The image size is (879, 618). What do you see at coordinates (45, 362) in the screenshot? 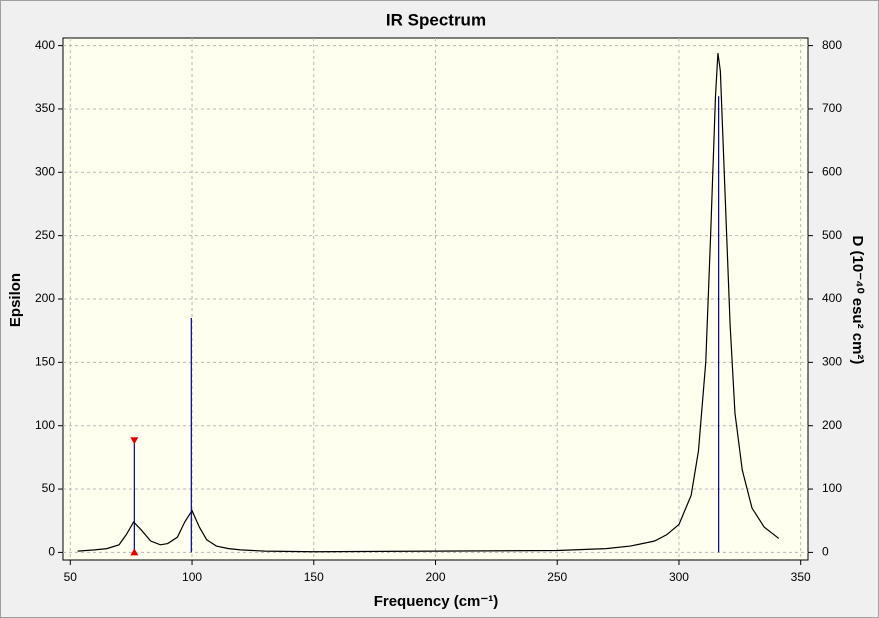
I see `y-tick-label: 150` at bounding box center [45, 362].